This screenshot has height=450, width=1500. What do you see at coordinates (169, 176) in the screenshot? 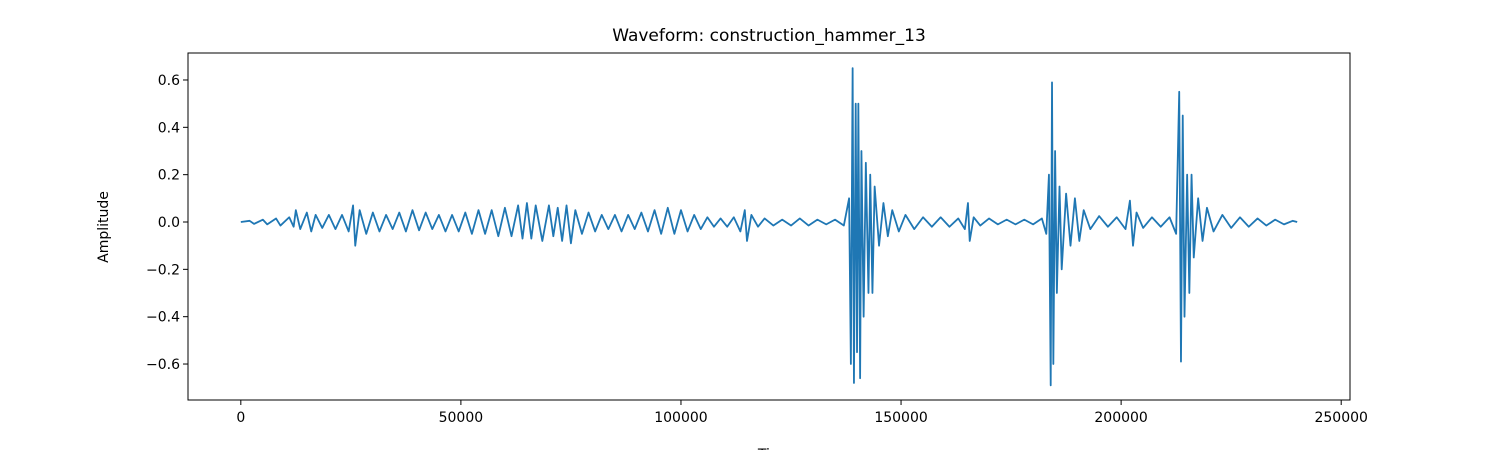
I see `y-tick-label: 0.2` at bounding box center [169, 176].